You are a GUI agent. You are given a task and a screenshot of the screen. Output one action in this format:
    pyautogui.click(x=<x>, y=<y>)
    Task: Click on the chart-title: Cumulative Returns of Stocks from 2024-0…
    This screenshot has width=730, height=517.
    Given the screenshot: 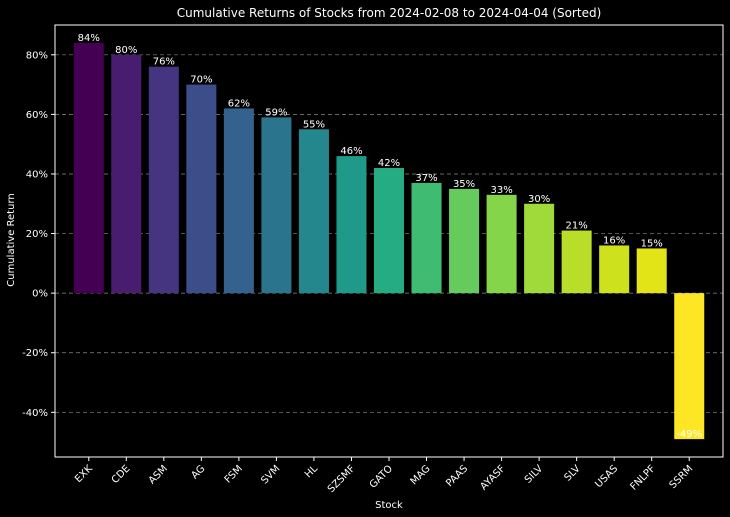 What is the action you would take?
    pyautogui.click(x=389, y=13)
    